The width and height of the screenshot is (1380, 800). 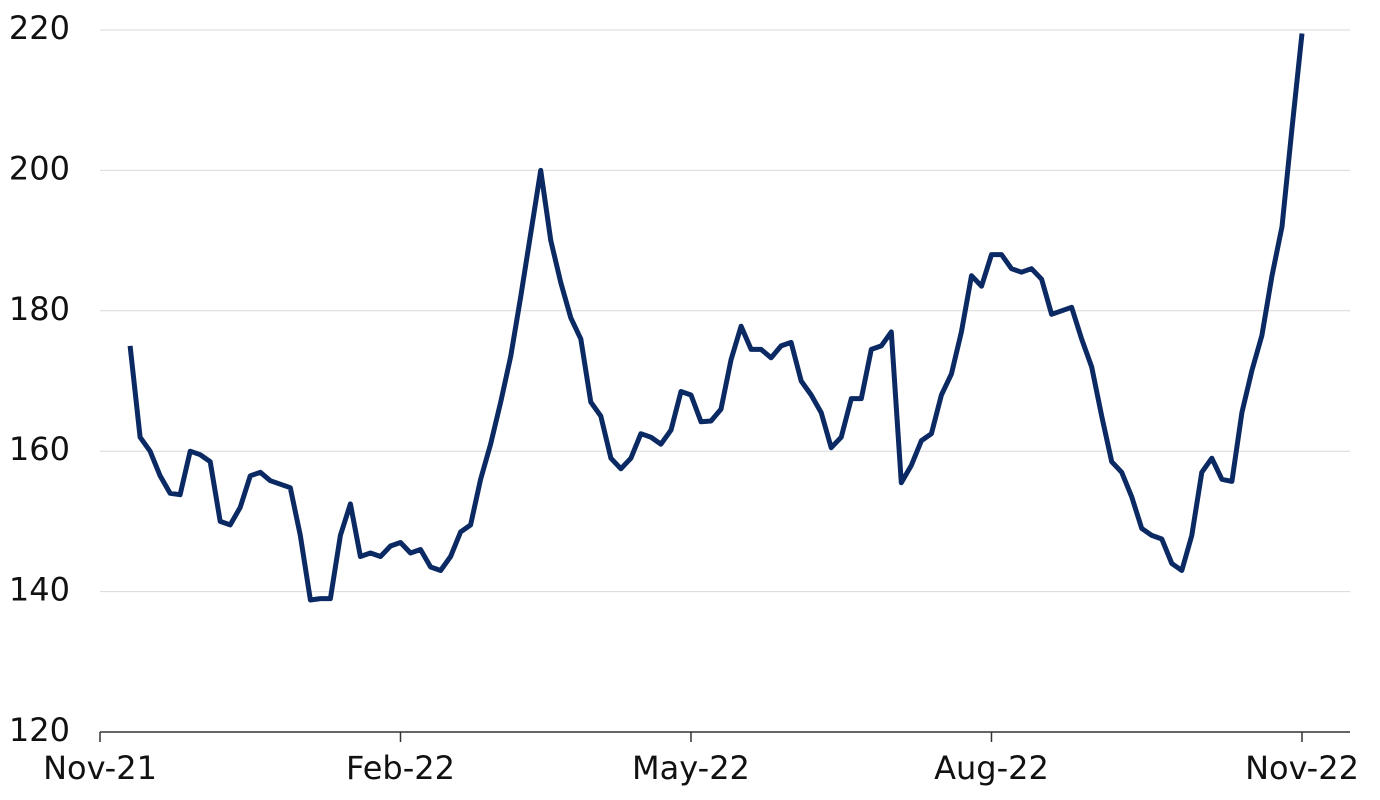 What do you see at coordinates (39, 168) in the screenshot?
I see `y-tick-label: 200` at bounding box center [39, 168].